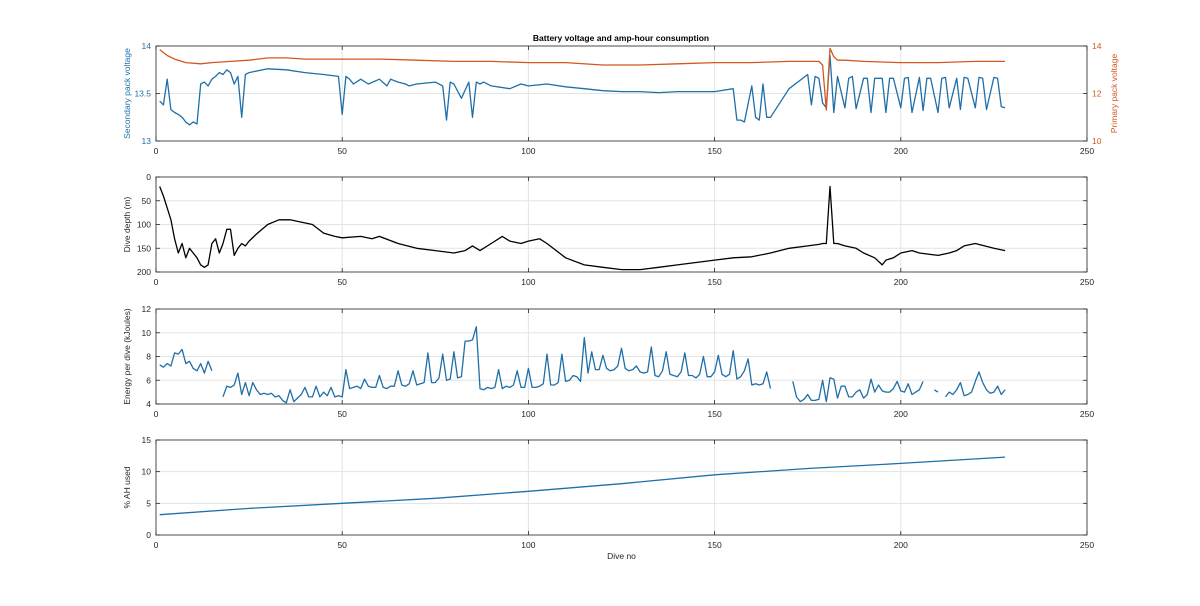 This screenshot has width=1200, height=606. Describe the element at coordinates (127, 487) in the screenshot. I see `y-axis-label: % AH used` at that location.